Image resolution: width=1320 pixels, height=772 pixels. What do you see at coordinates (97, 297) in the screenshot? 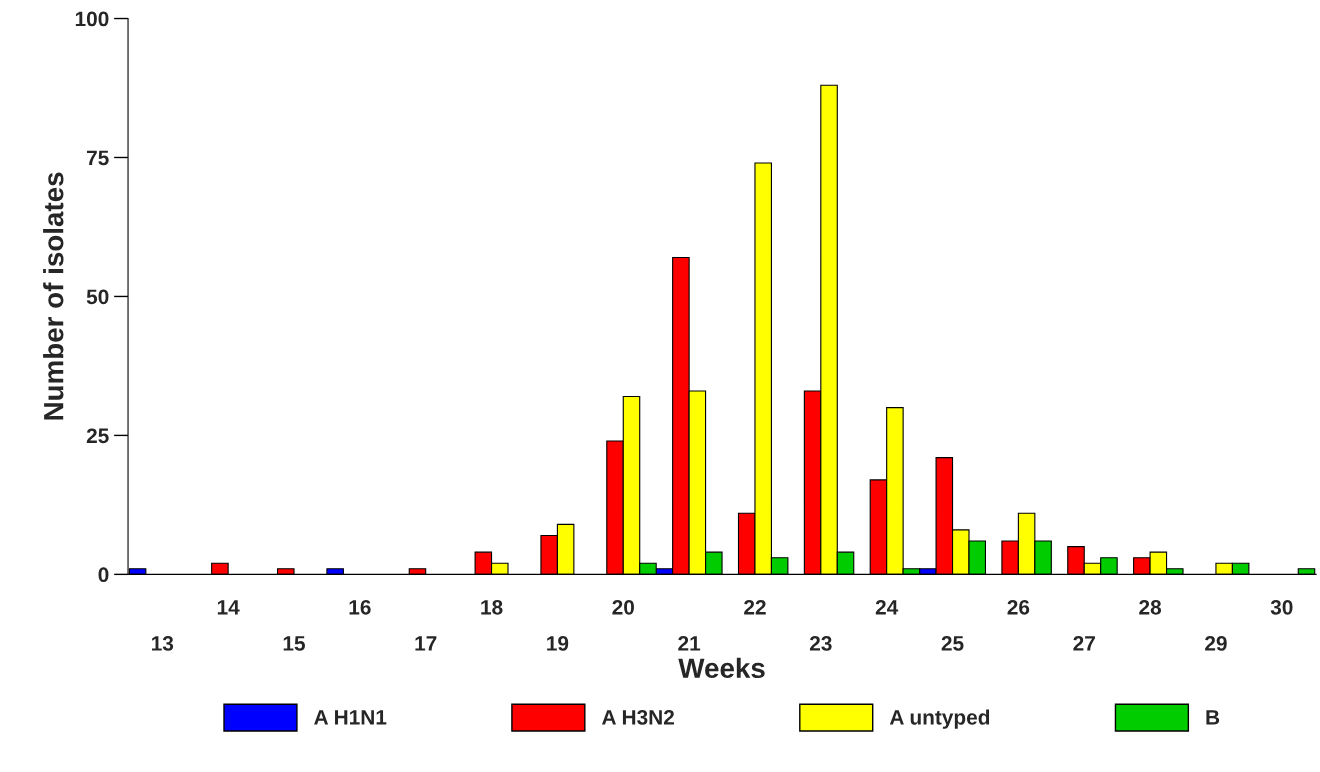
I see `y-tick-label: 50` at bounding box center [97, 297].